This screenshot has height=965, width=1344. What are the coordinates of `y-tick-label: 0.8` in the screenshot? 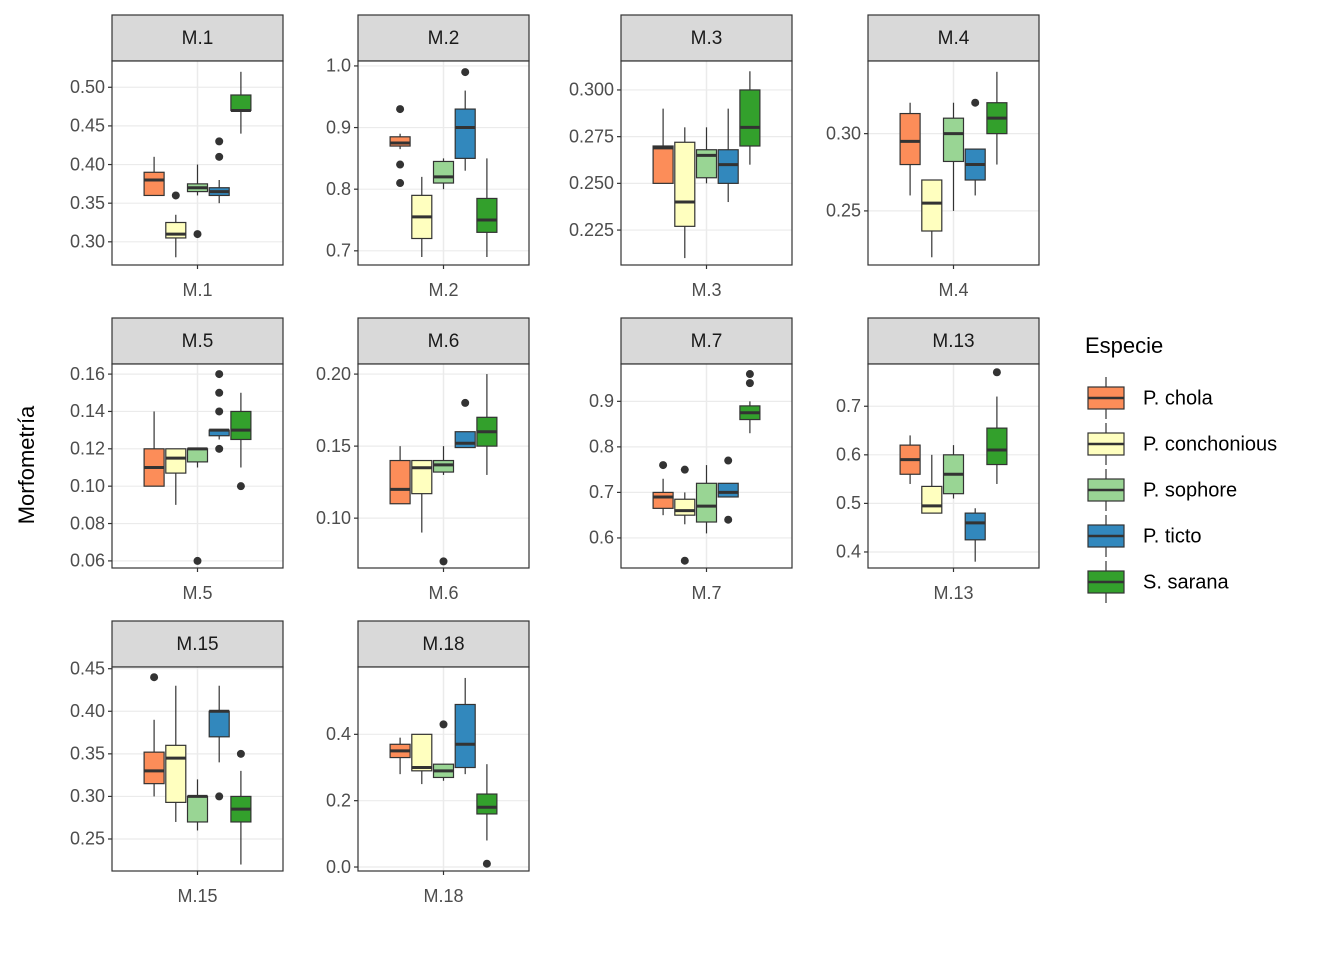 It's located at (601, 447).